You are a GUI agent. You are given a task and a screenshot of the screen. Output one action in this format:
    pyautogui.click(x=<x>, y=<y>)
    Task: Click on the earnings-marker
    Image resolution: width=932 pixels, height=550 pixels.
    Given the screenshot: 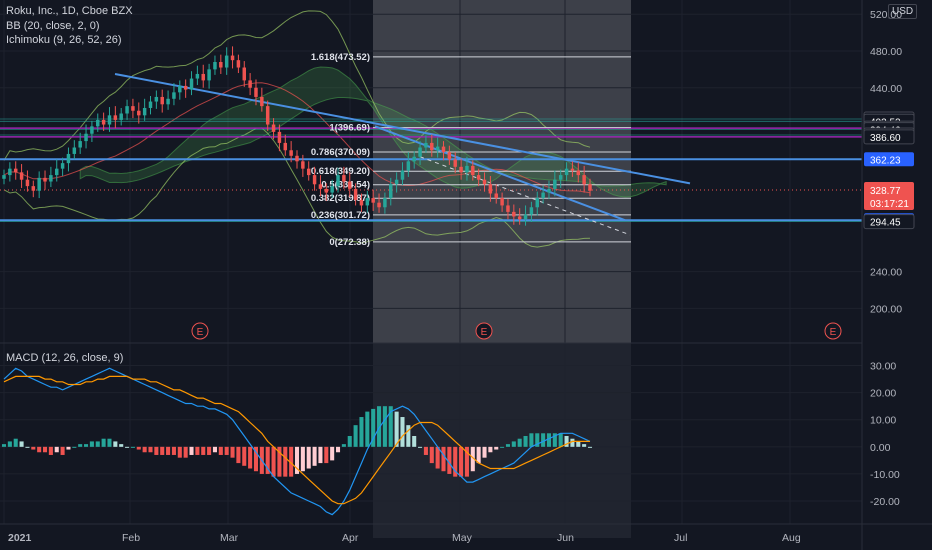 What is the action you would take?
    pyautogui.click(x=484, y=331)
    